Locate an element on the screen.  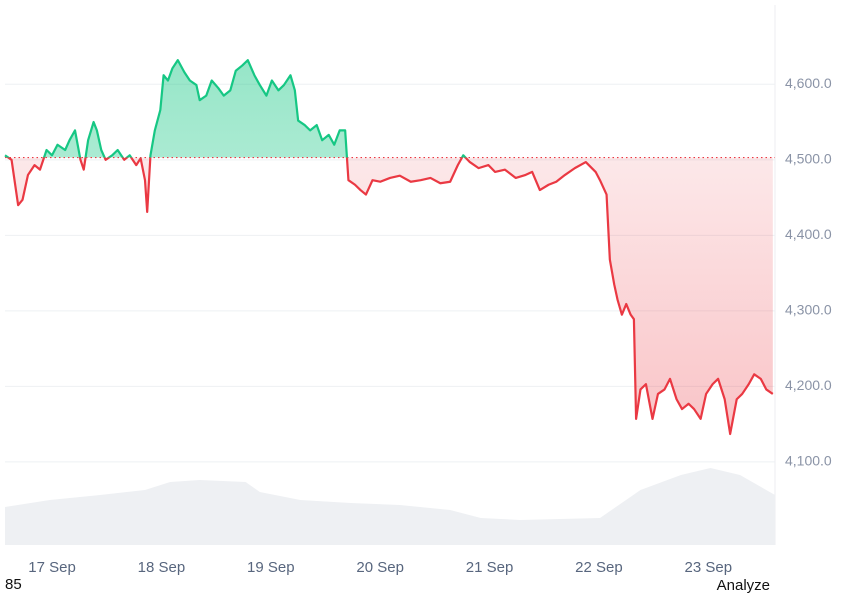
y-tick-label: 4,400.0 is located at coordinates (808, 234).